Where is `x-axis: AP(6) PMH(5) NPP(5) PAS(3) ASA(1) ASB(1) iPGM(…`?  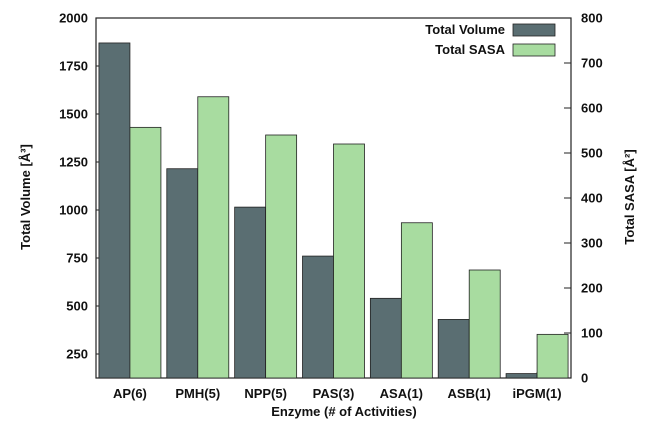 x-axis: AP(6) PMH(5) NPP(5) PAS(3) ASA(1) ASB(1) iPGM(… is located at coordinates (337, 386).